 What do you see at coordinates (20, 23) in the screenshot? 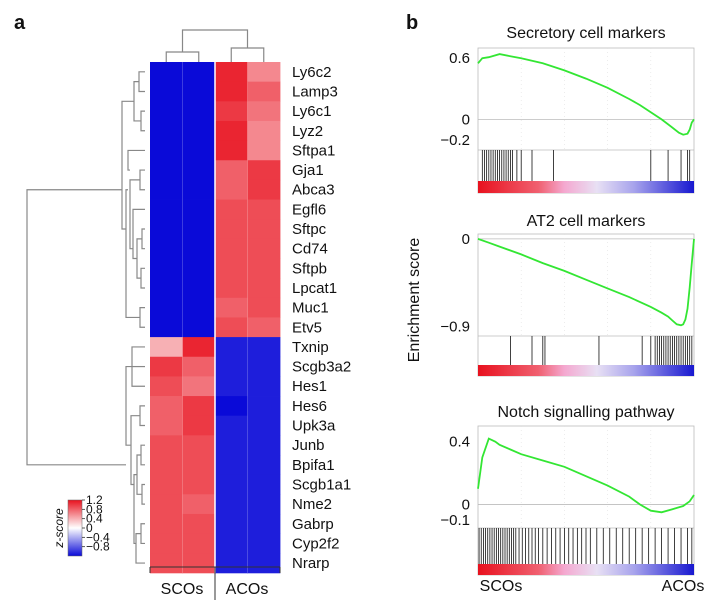
I see `panel-letter-a: a` at bounding box center [20, 23].